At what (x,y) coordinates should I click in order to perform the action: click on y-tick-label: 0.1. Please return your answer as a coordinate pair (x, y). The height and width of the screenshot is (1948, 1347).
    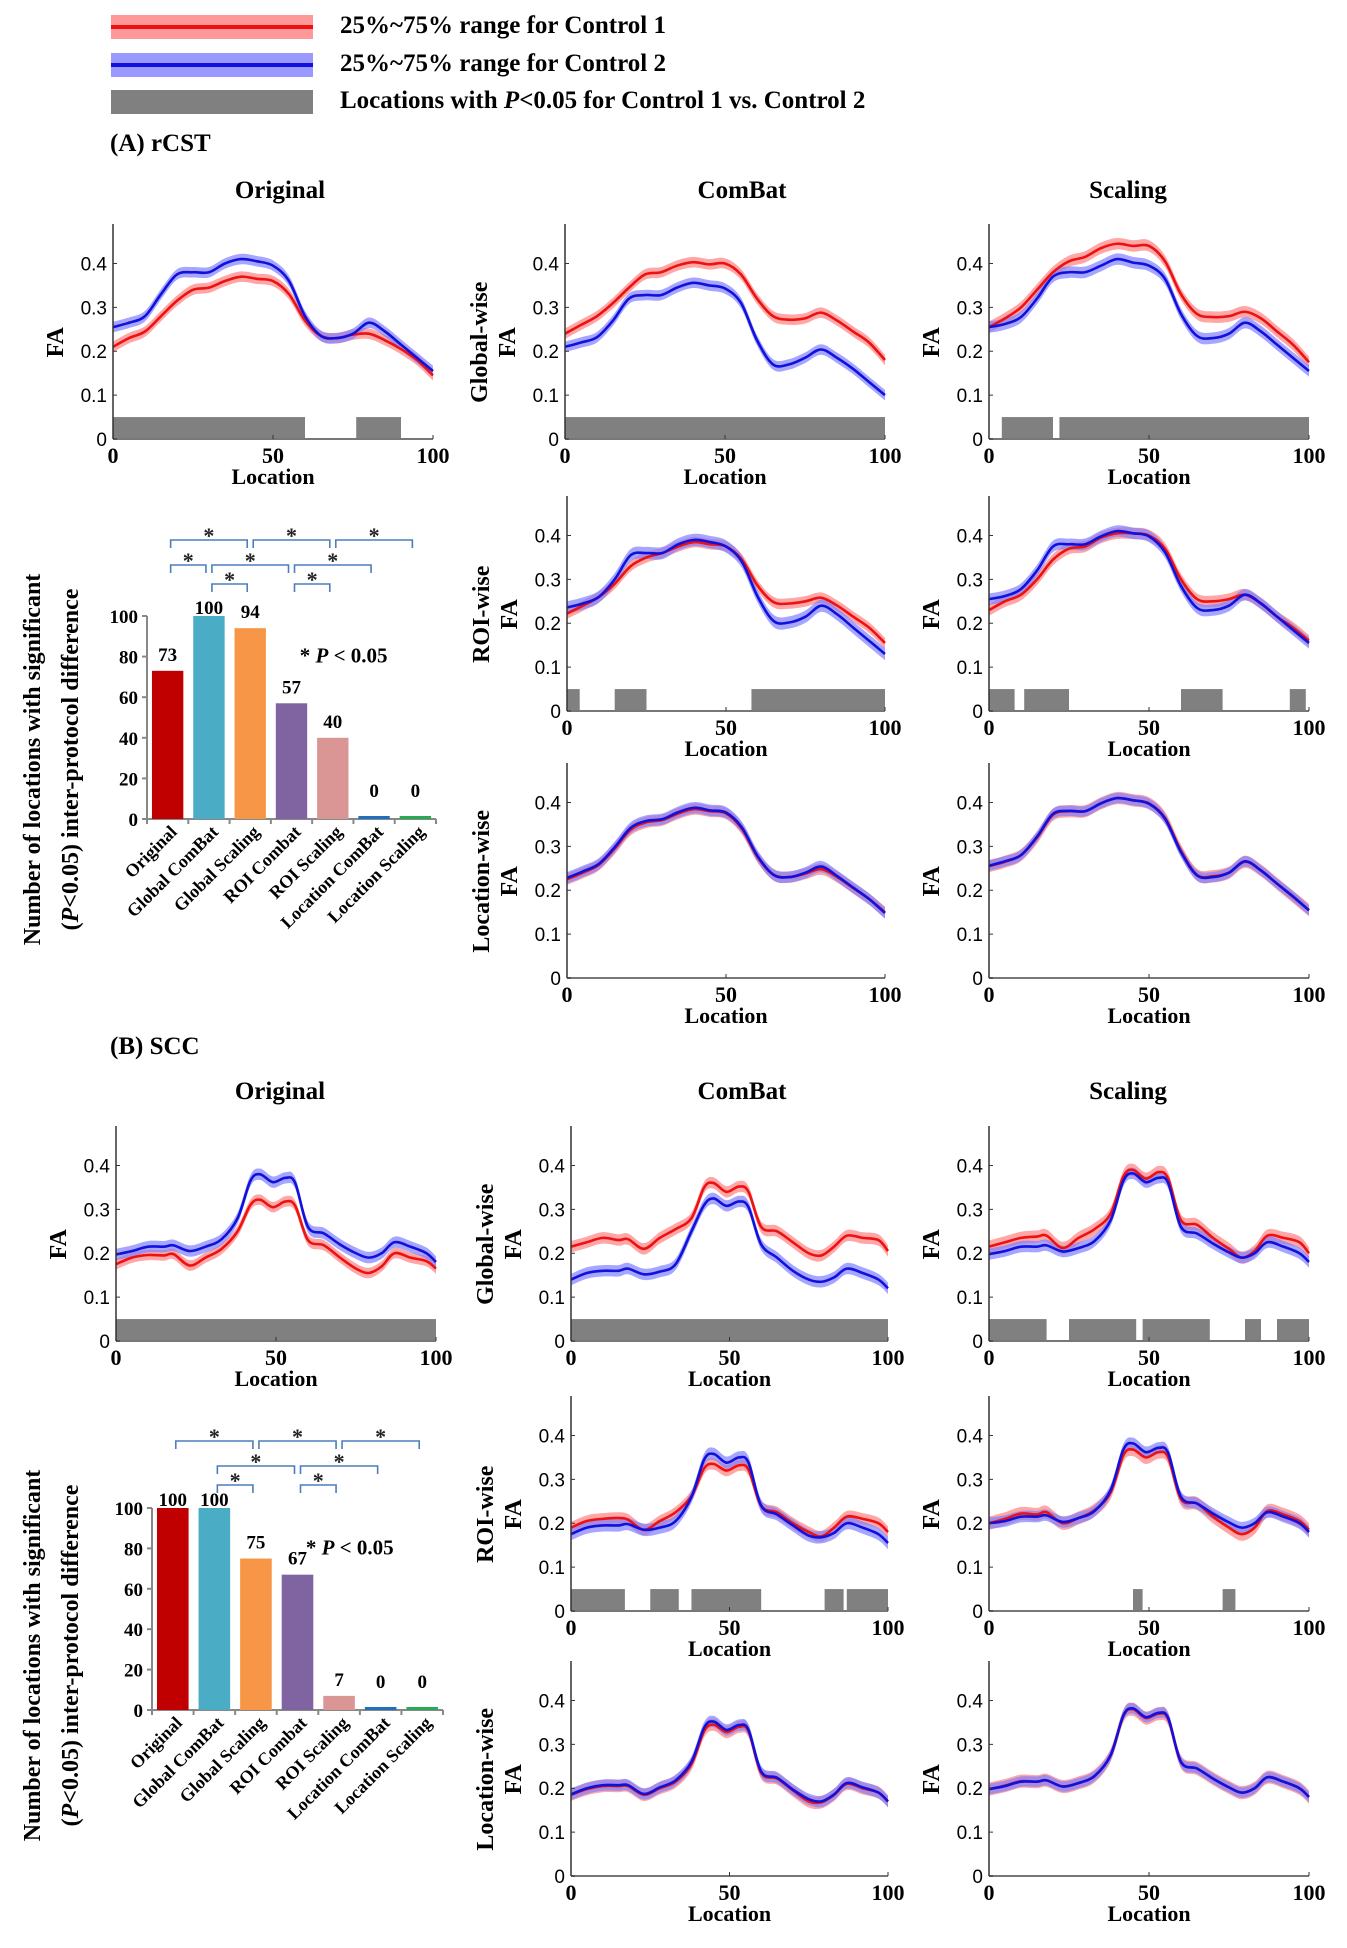
    Looking at the image, I should click on (548, 935).